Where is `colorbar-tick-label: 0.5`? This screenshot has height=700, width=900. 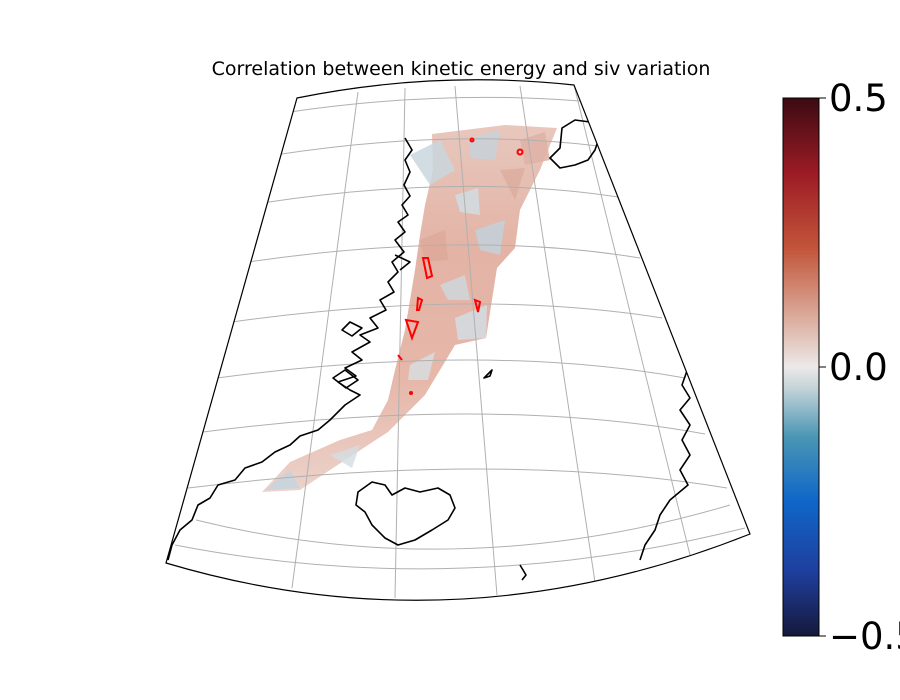 colorbar-tick-label: 0.5 is located at coordinates (858, 98).